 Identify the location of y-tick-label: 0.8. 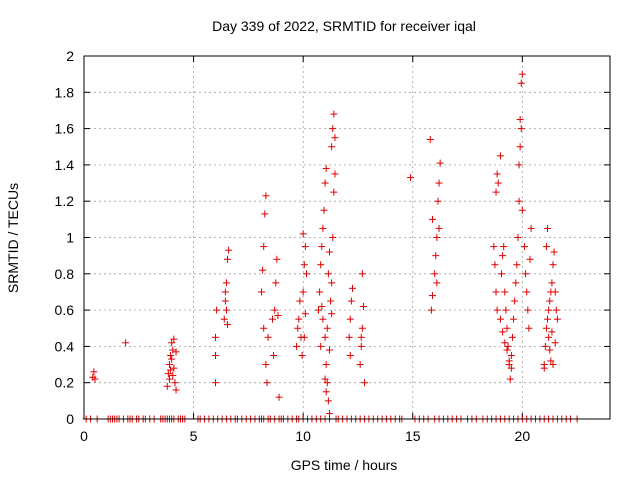
(65, 274).